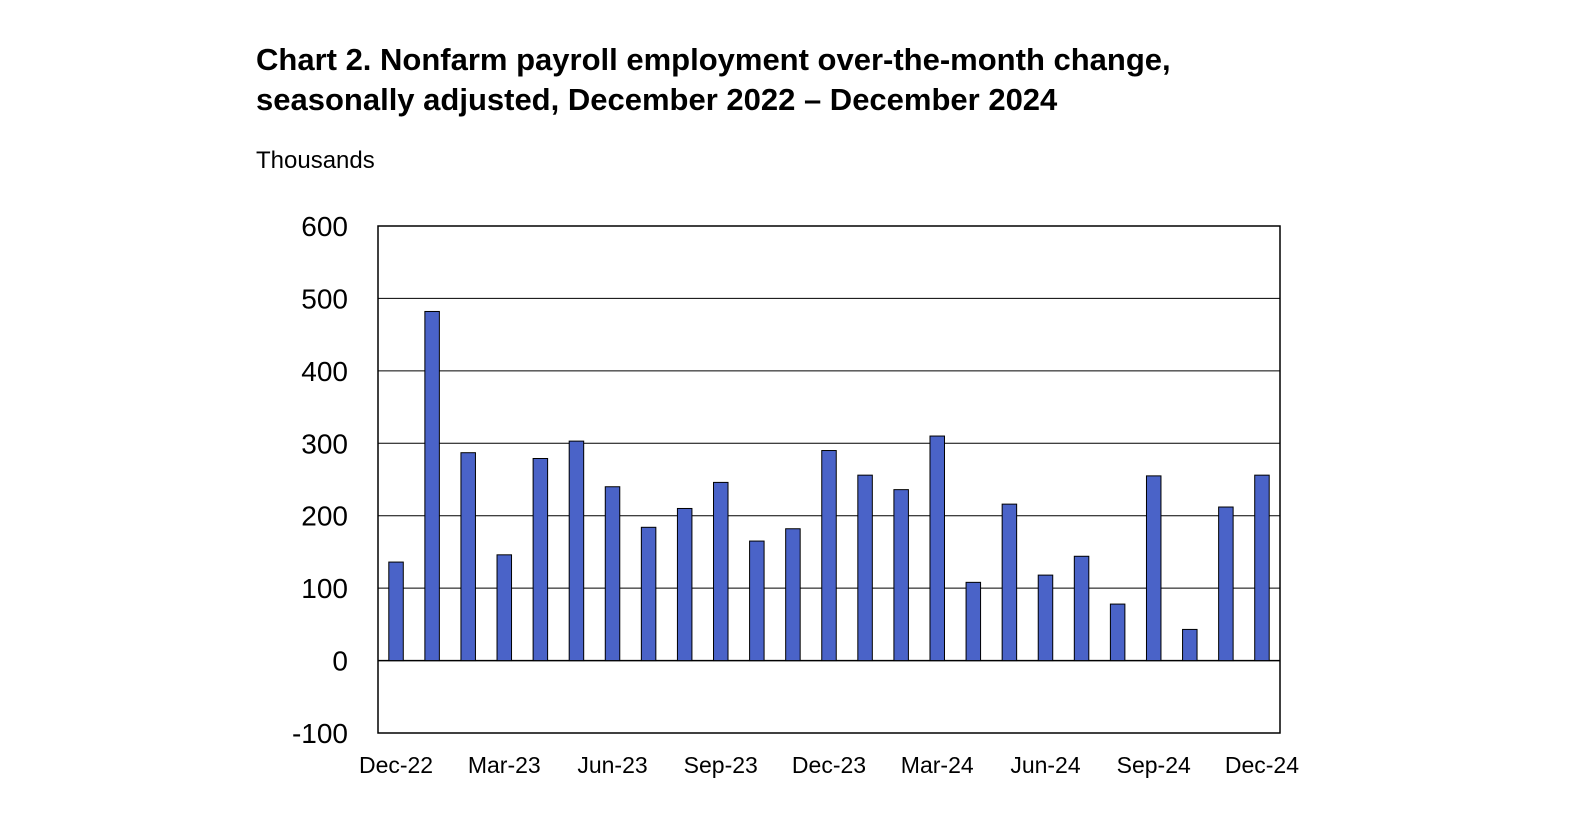 The width and height of the screenshot is (1594, 840). What do you see at coordinates (1045, 765) in the screenshot?
I see `x-tick-label: Jun-24` at bounding box center [1045, 765].